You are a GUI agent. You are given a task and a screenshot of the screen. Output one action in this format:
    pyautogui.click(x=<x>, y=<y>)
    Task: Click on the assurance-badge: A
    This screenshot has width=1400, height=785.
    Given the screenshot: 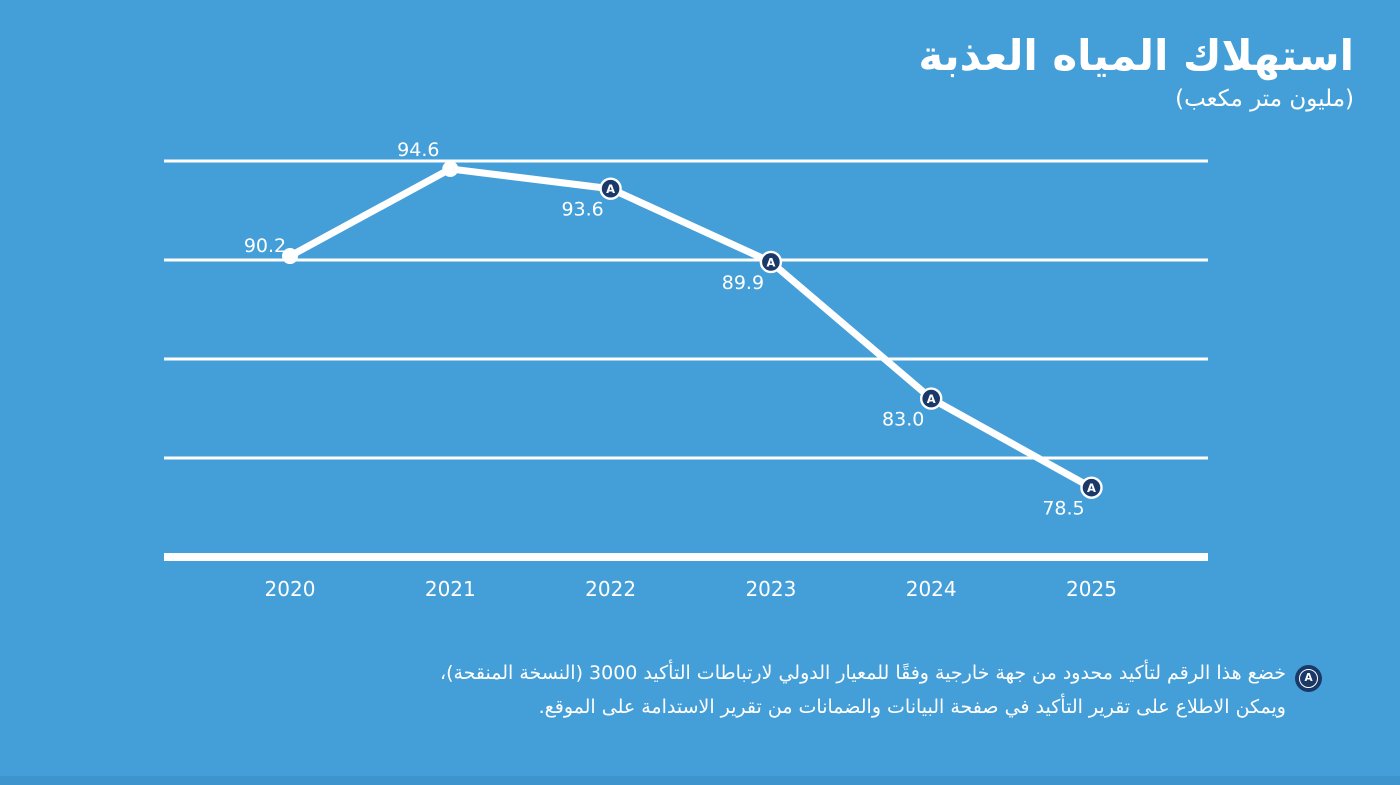 What is the action you would take?
    pyautogui.click(x=1308, y=678)
    